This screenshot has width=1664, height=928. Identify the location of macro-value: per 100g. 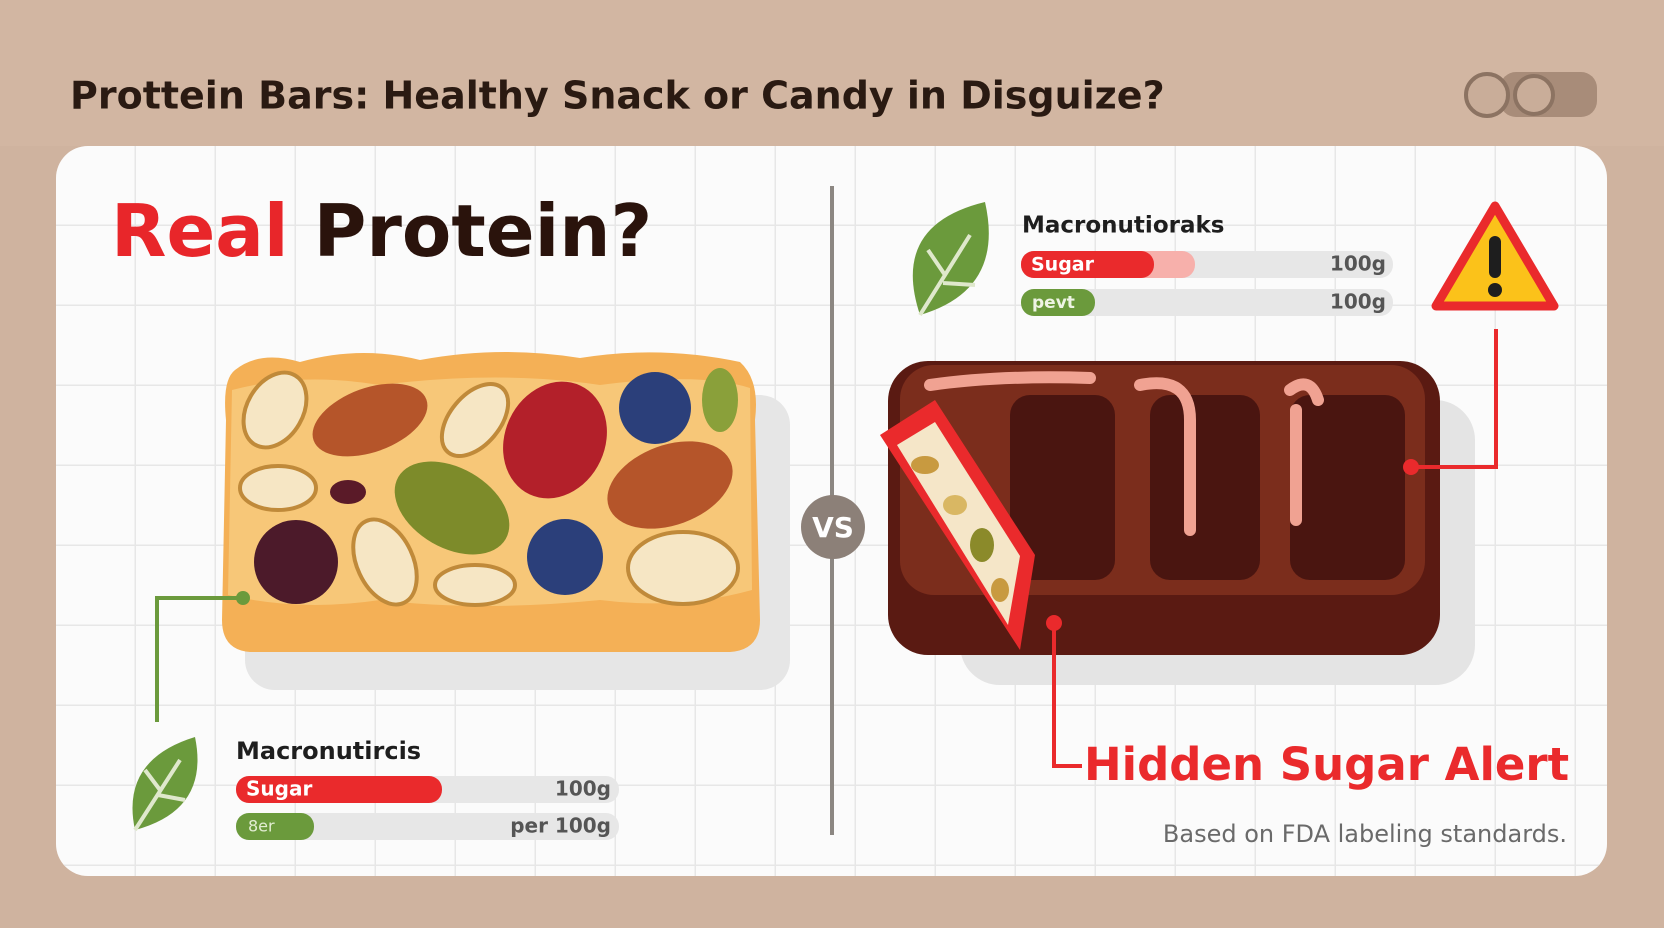
(560, 826).